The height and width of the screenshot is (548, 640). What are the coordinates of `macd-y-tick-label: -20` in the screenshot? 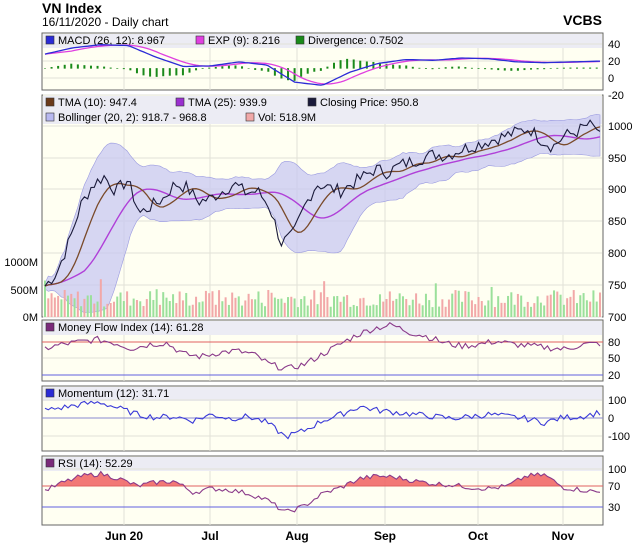 It's located at (616, 96).